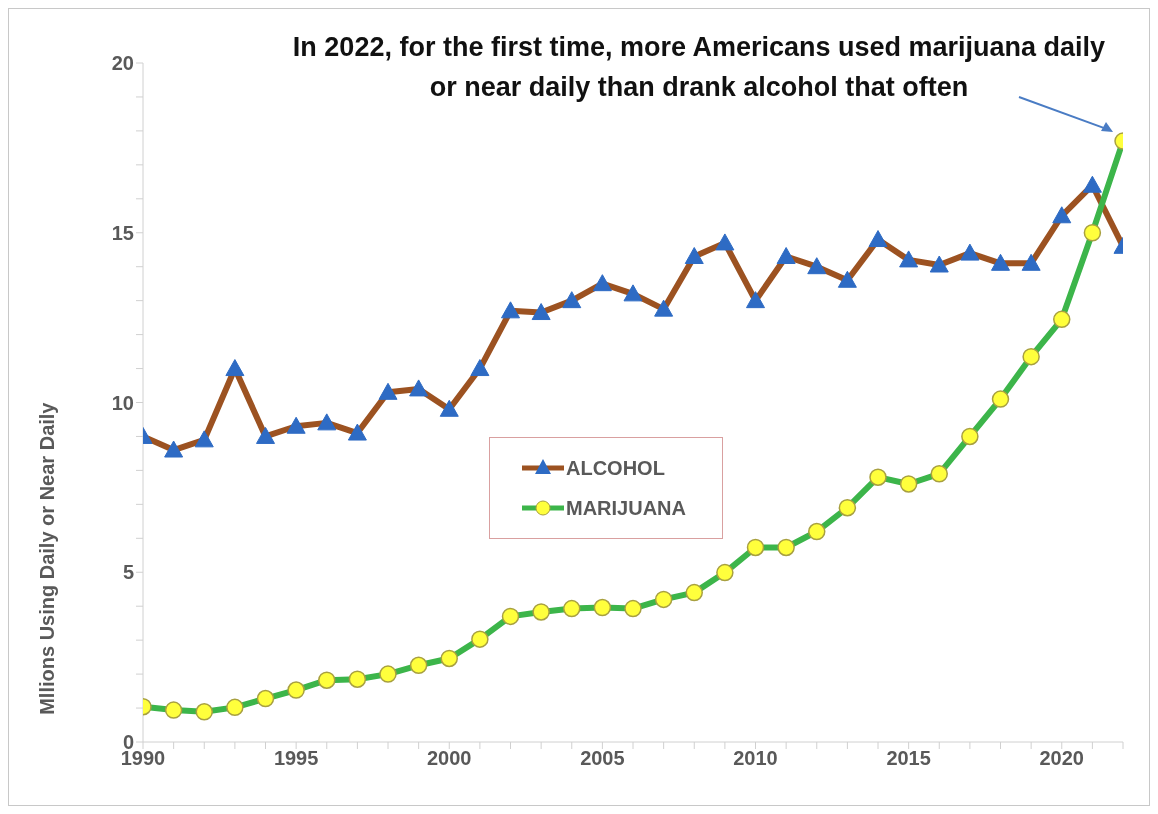 The width and height of the screenshot is (1158, 814). What do you see at coordinates (296, 758) in the screenshot?
I see `x-tick-label: 1995` at bounding box center [296, 758].